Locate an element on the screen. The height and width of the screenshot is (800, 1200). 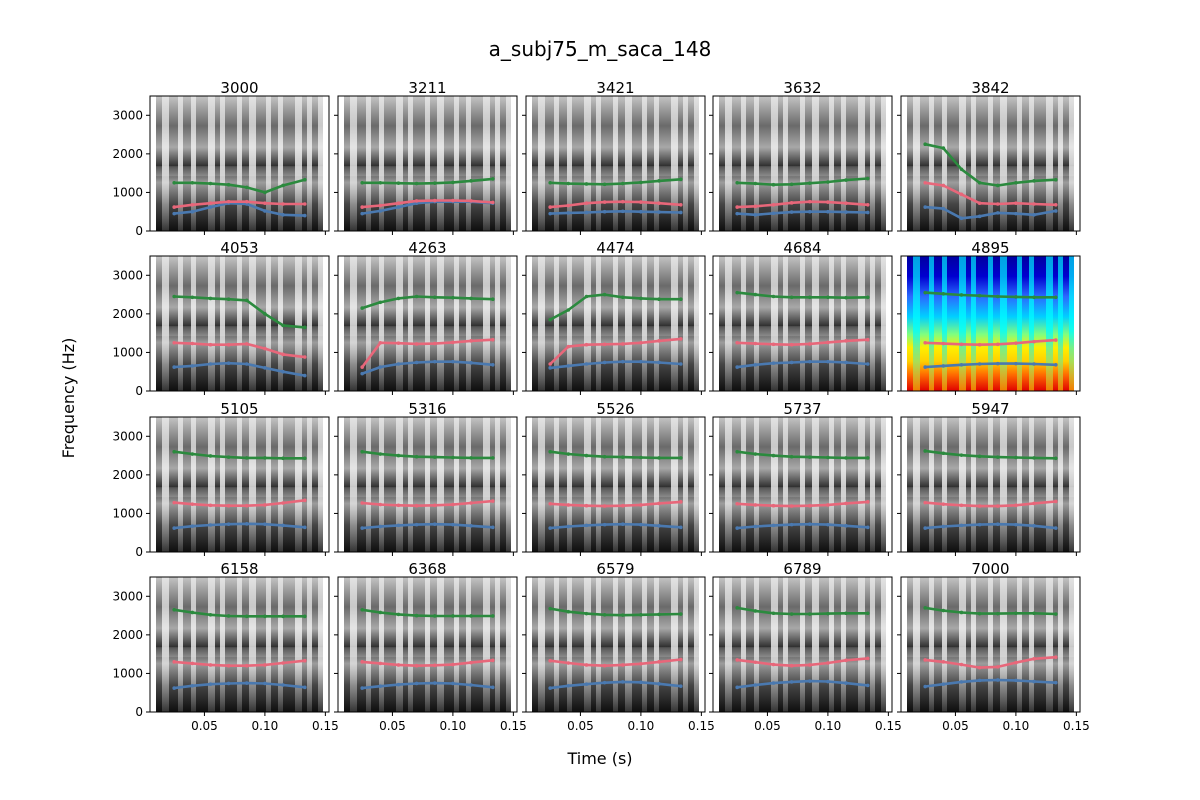
panel-frame is located at coordinates (802, 323).